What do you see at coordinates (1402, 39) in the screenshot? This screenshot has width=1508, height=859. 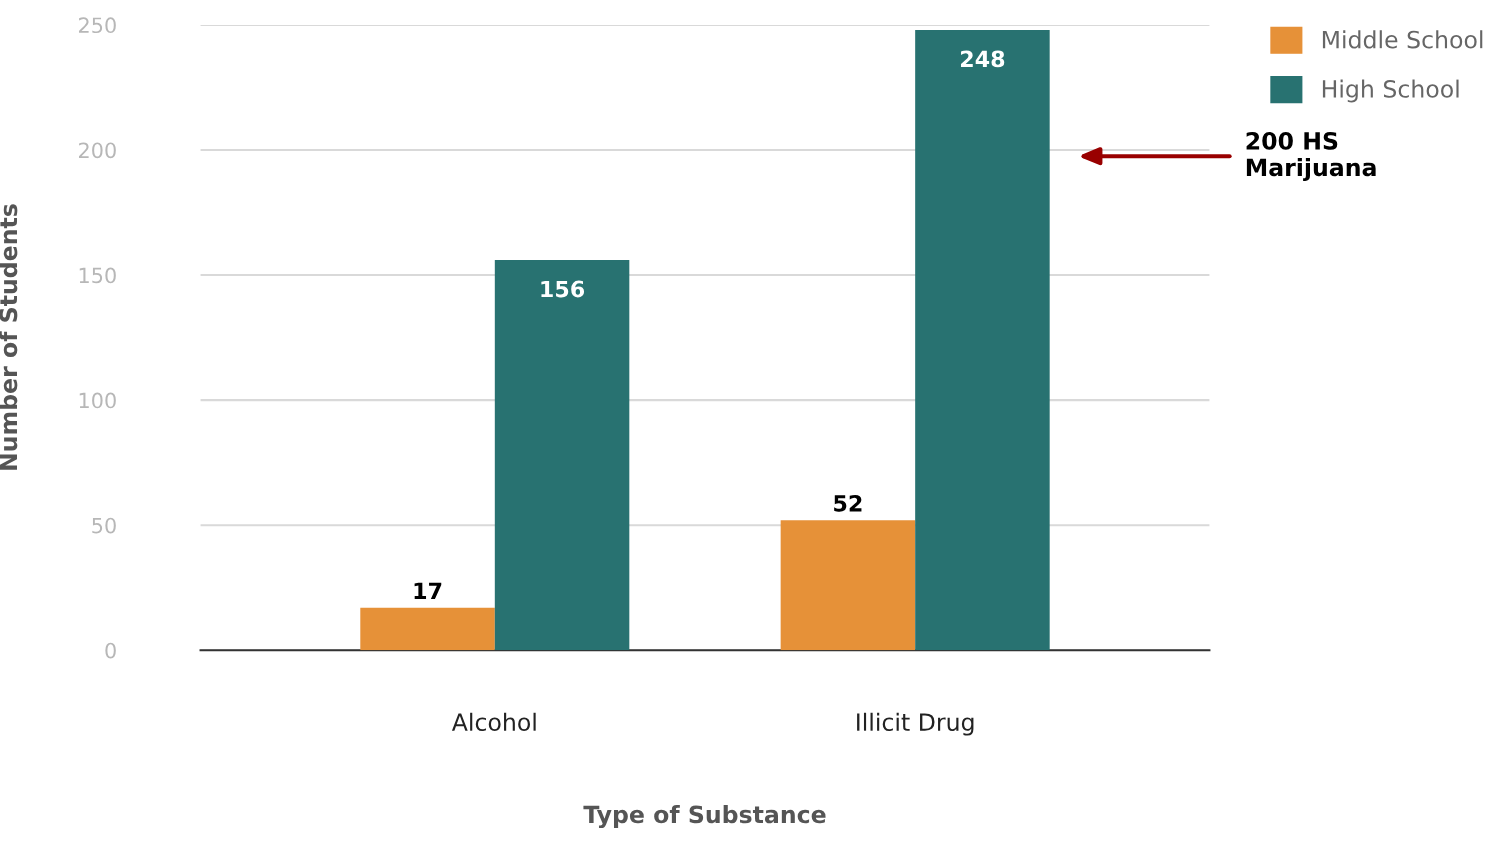 I see `legend-label: Middle School` at bounding box center [1402, 39].